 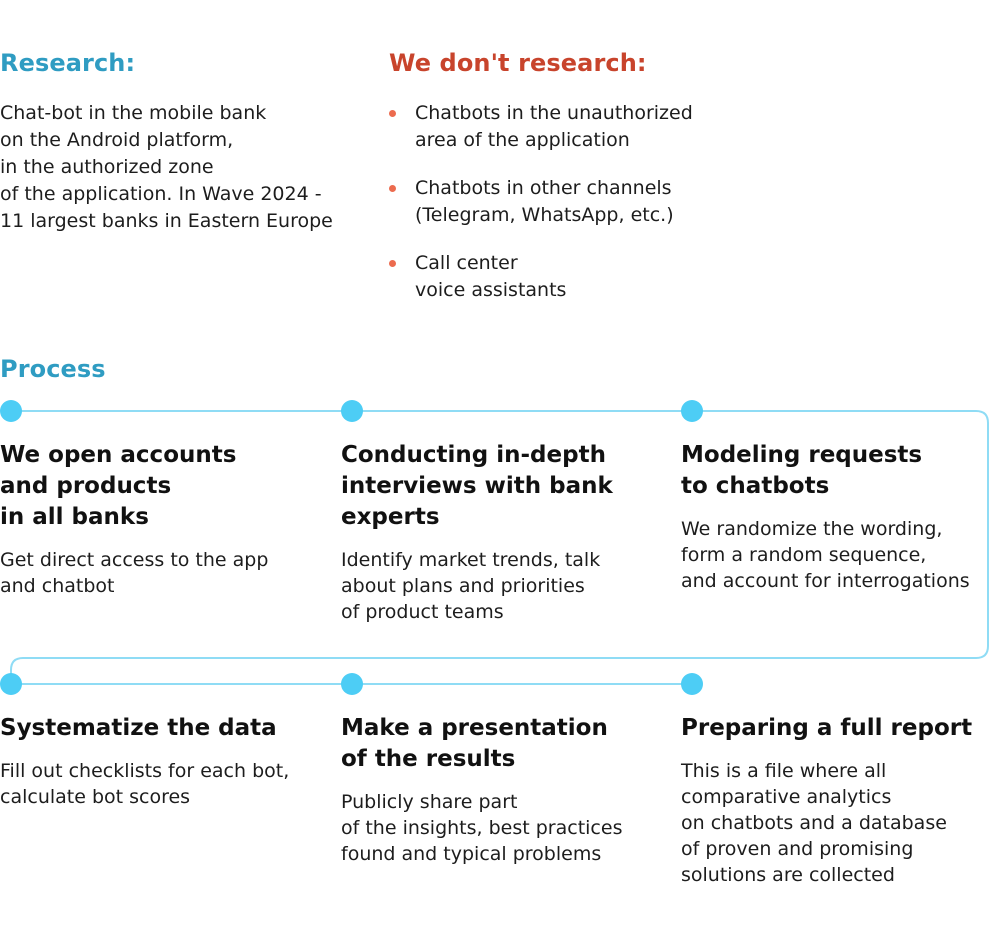 I want to click on step-title-line: in all banks, so click(x=74, y=517).